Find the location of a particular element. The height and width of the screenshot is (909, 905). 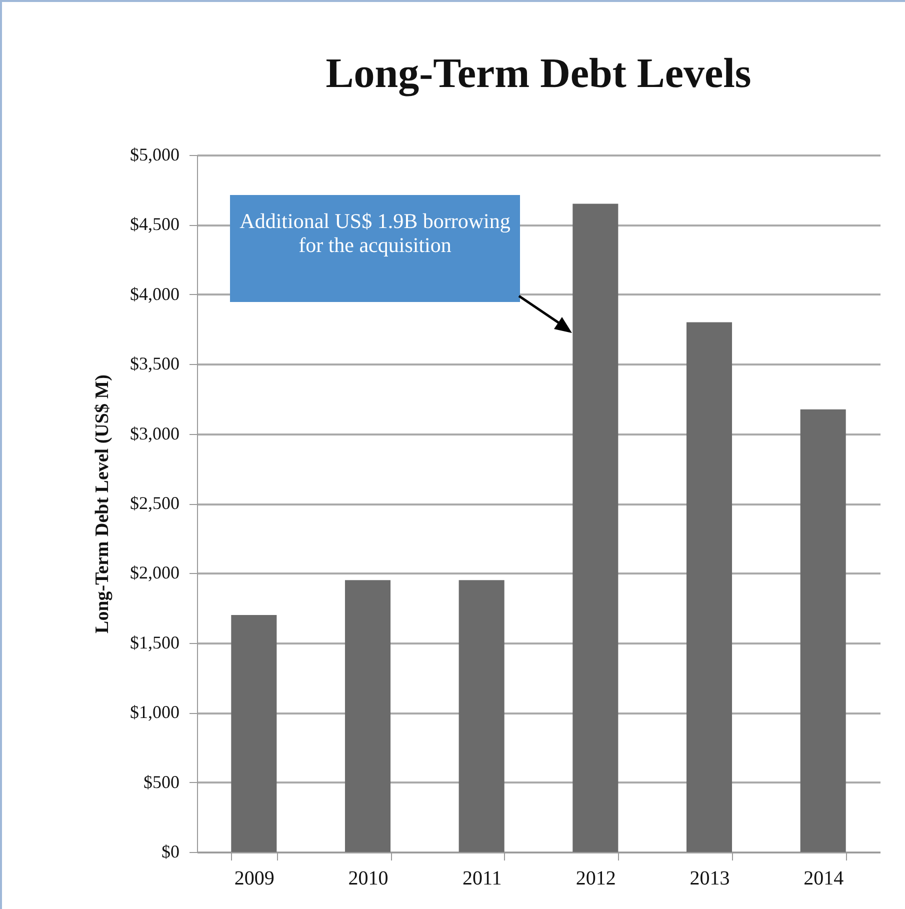

x-tick-label: 2014 is located at coordinates (824, 879).